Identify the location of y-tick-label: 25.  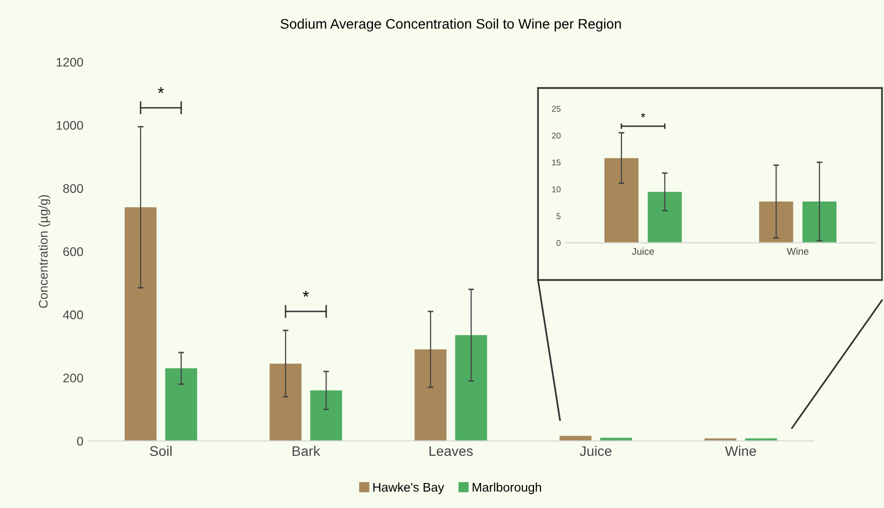
(556, 109).